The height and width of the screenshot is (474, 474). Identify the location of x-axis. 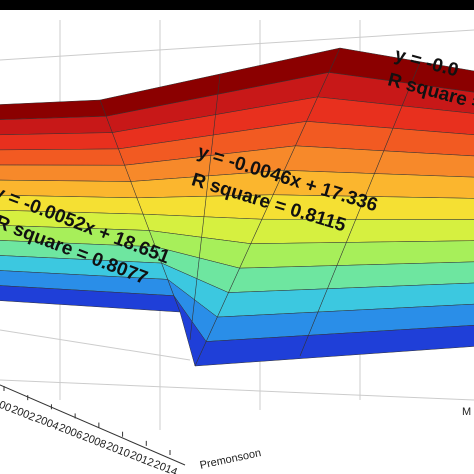
(93, 425).